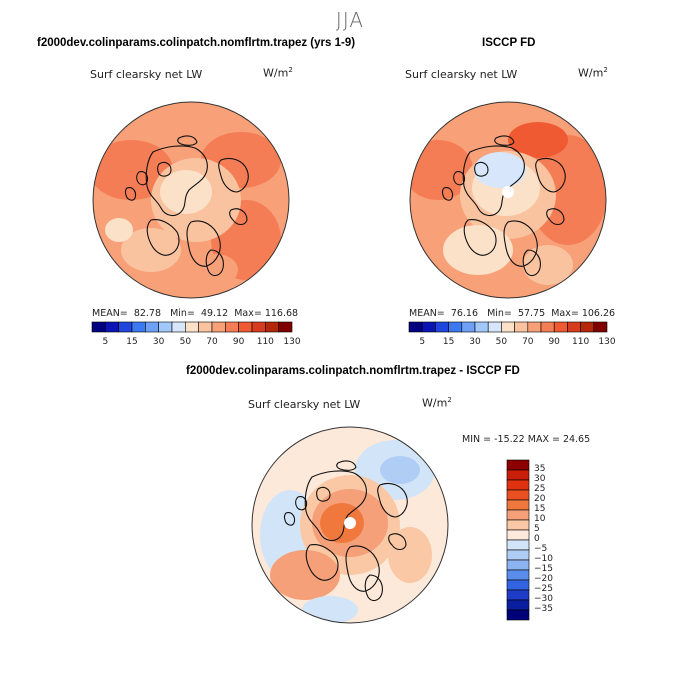  What do you see at coordinates (598, 313) in the screenshot?
I see `panel-2-max: 106.26` at bounding box center [598, 313].